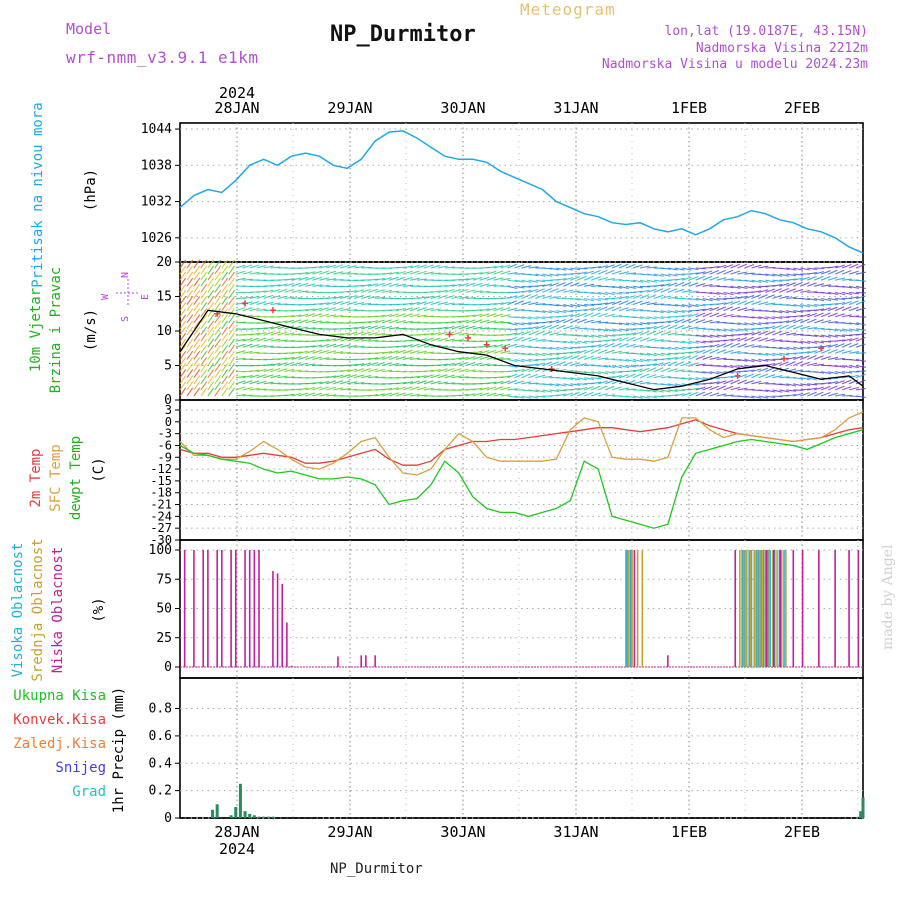 This screenshot has width=900, height=900. What do you see at coordinates (237, 849) in the screenshot?
I see `bottom-year-label: 2024` at bounding box center [237, 849].